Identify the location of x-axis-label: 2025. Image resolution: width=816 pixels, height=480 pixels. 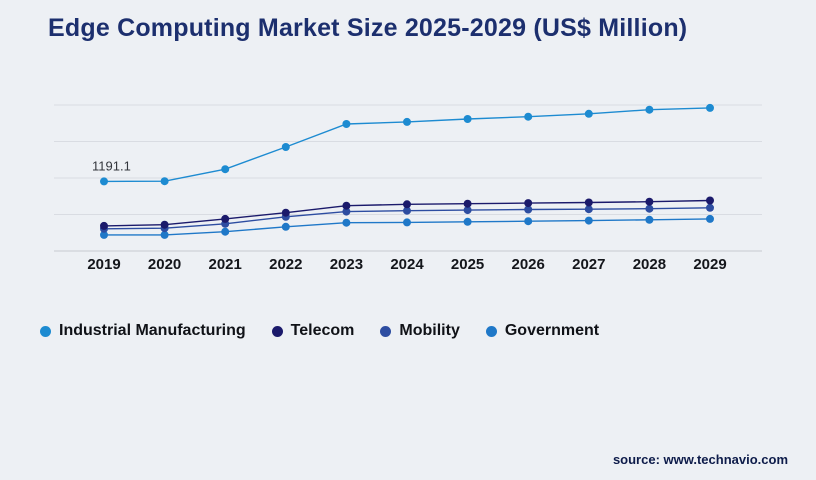
(467, 264).